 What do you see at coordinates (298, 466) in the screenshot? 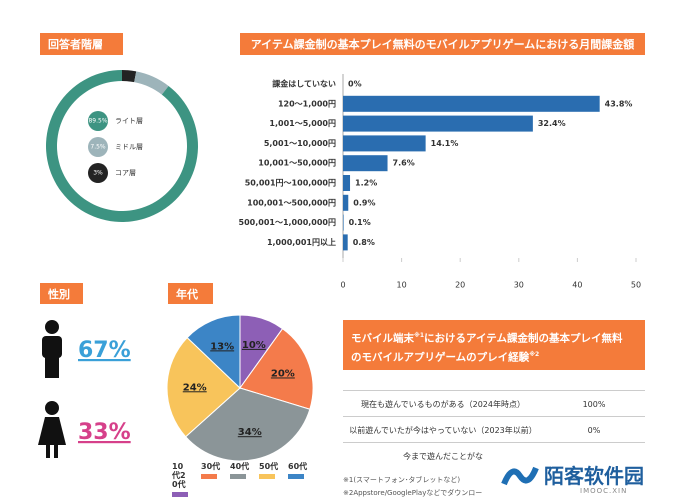
I see `legend-label: 60代` at bounding box center [298, 466].